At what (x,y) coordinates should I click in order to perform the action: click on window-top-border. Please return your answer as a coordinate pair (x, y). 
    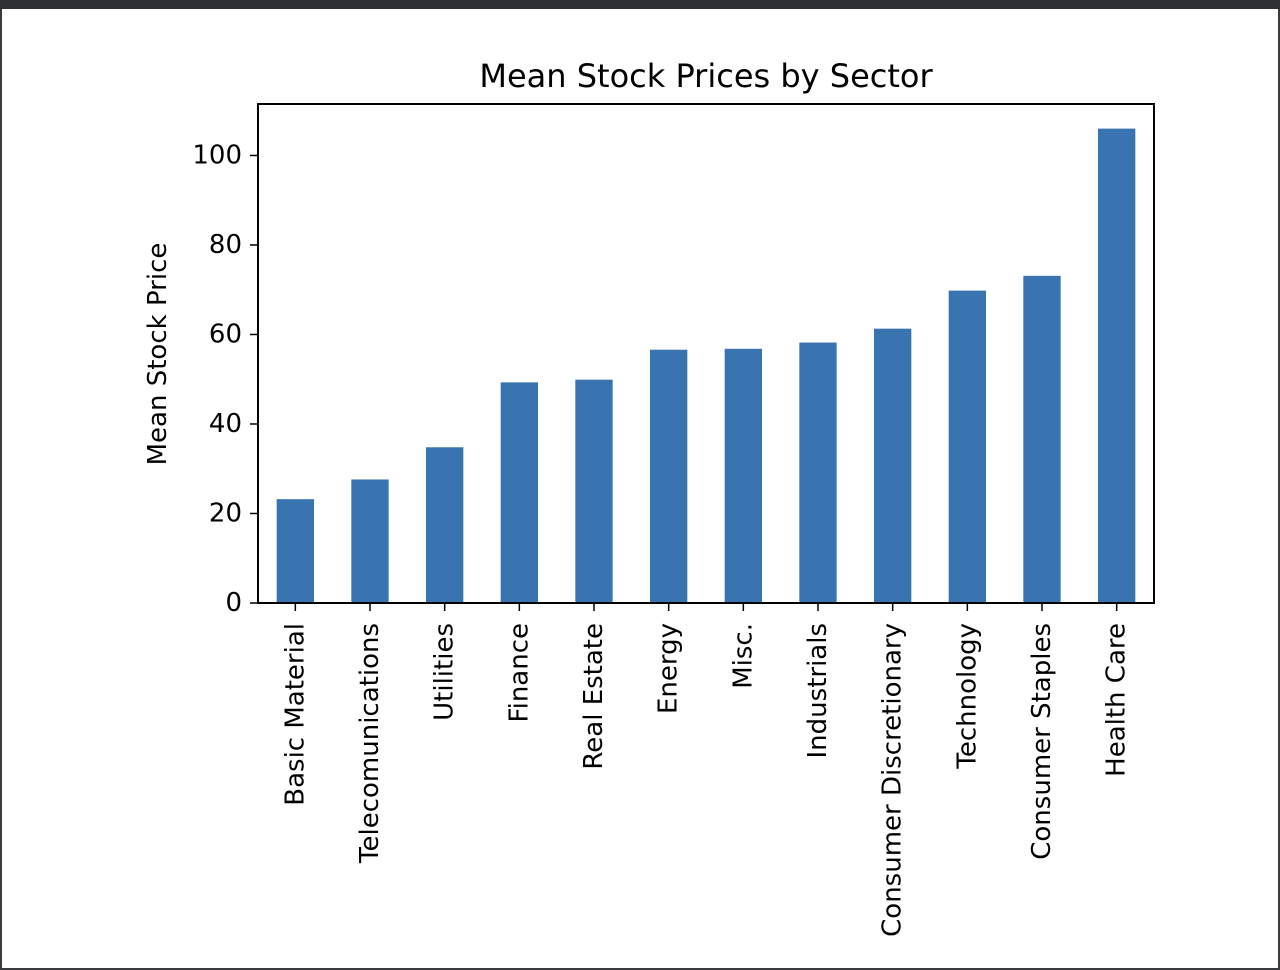
    Looking at the image, I should click on (640, 4).